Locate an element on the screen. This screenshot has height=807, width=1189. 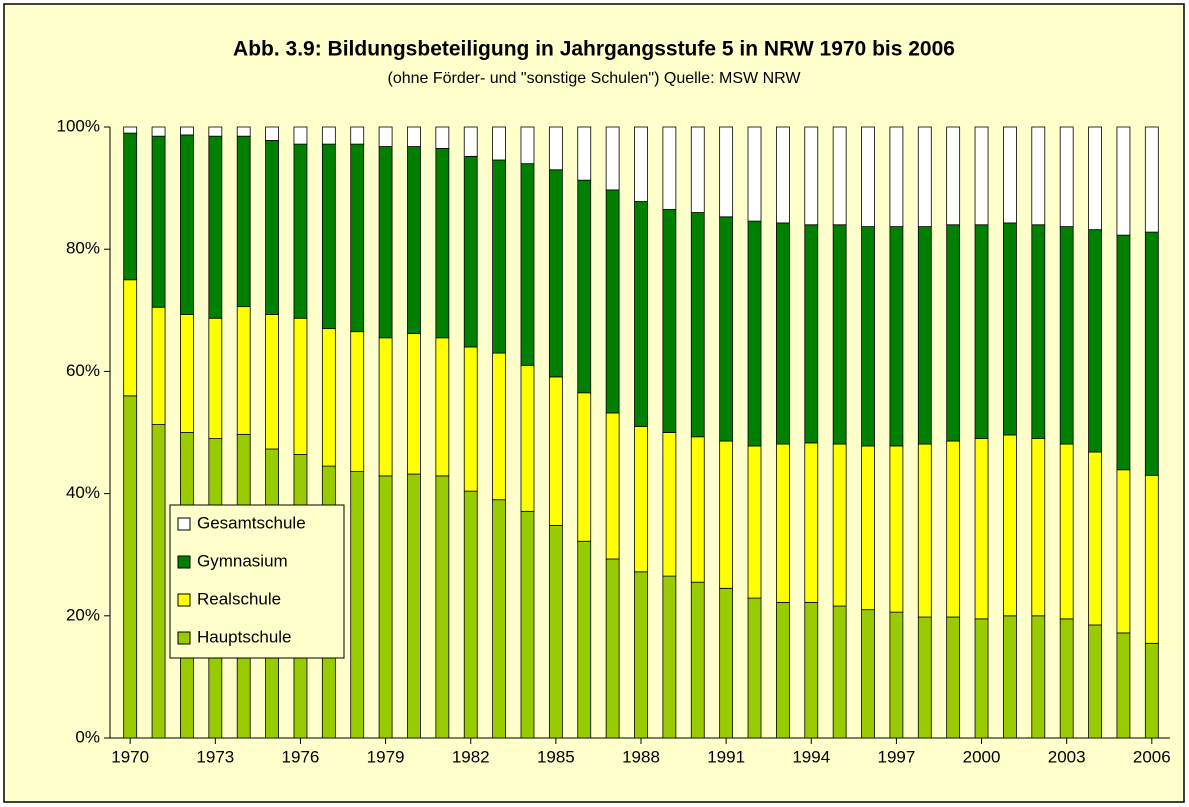
x-tick-label: 1979 is located at coordinates (386, 756).